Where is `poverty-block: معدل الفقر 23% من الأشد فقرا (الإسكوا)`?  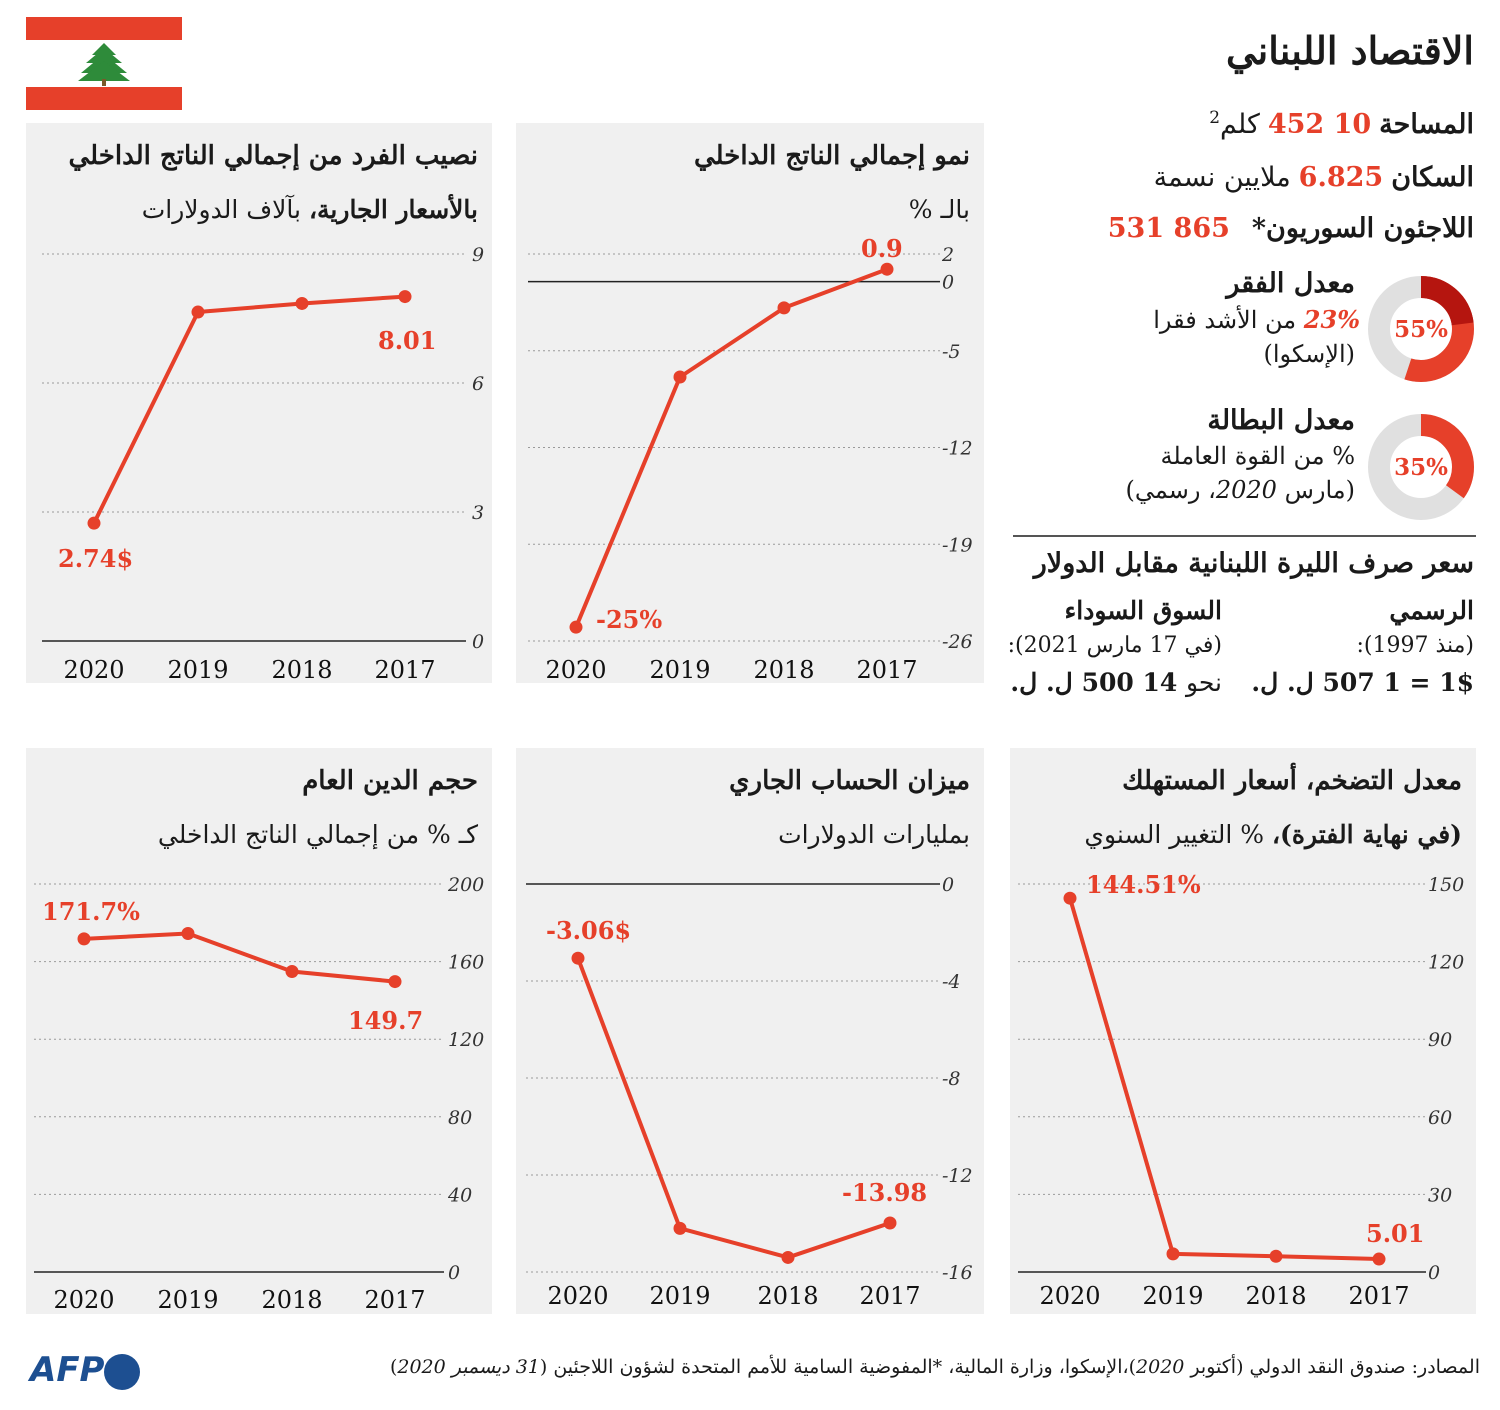
poverty-block: معدل الفقر 23% من الأشد فقرا (الإسكوا) is located at coordinates (1256, 318).